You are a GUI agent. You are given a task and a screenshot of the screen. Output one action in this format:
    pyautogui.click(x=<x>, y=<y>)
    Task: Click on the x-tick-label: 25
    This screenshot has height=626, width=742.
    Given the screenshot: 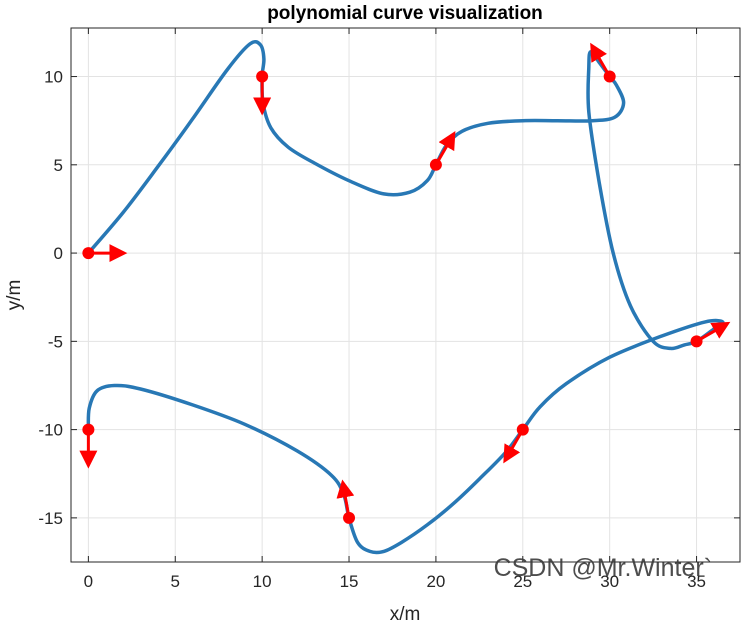 What is the action you would take?
    pyautogui.click(x=522, y=581)
    